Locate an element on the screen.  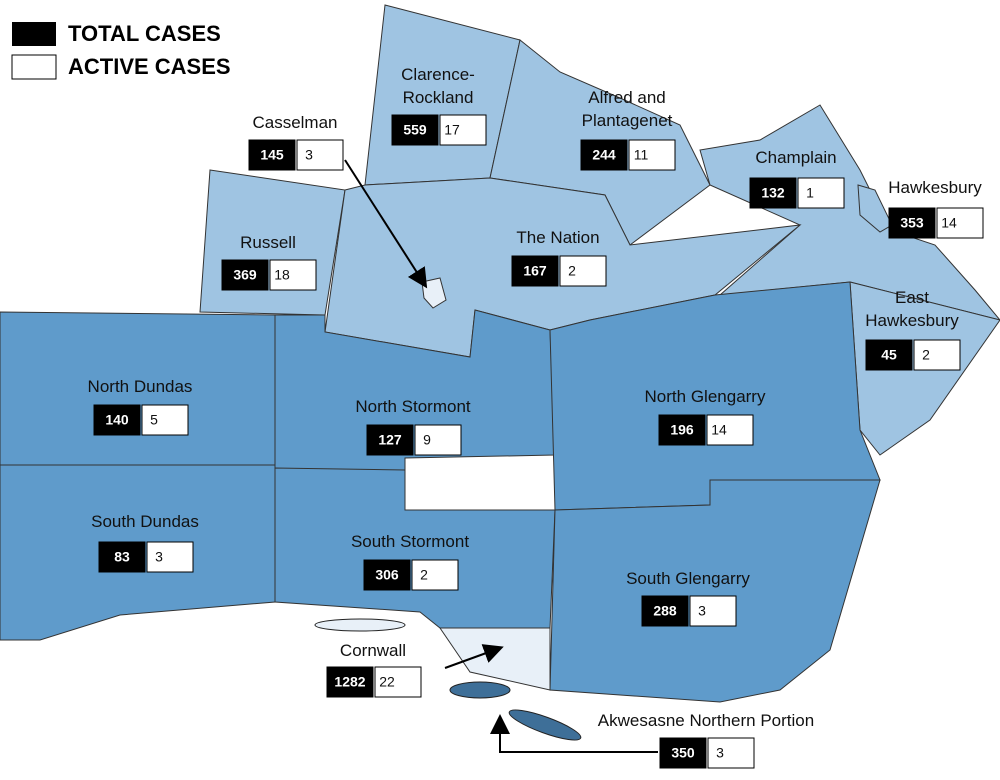
total-value: 369 is located at coordinates (245, 275).